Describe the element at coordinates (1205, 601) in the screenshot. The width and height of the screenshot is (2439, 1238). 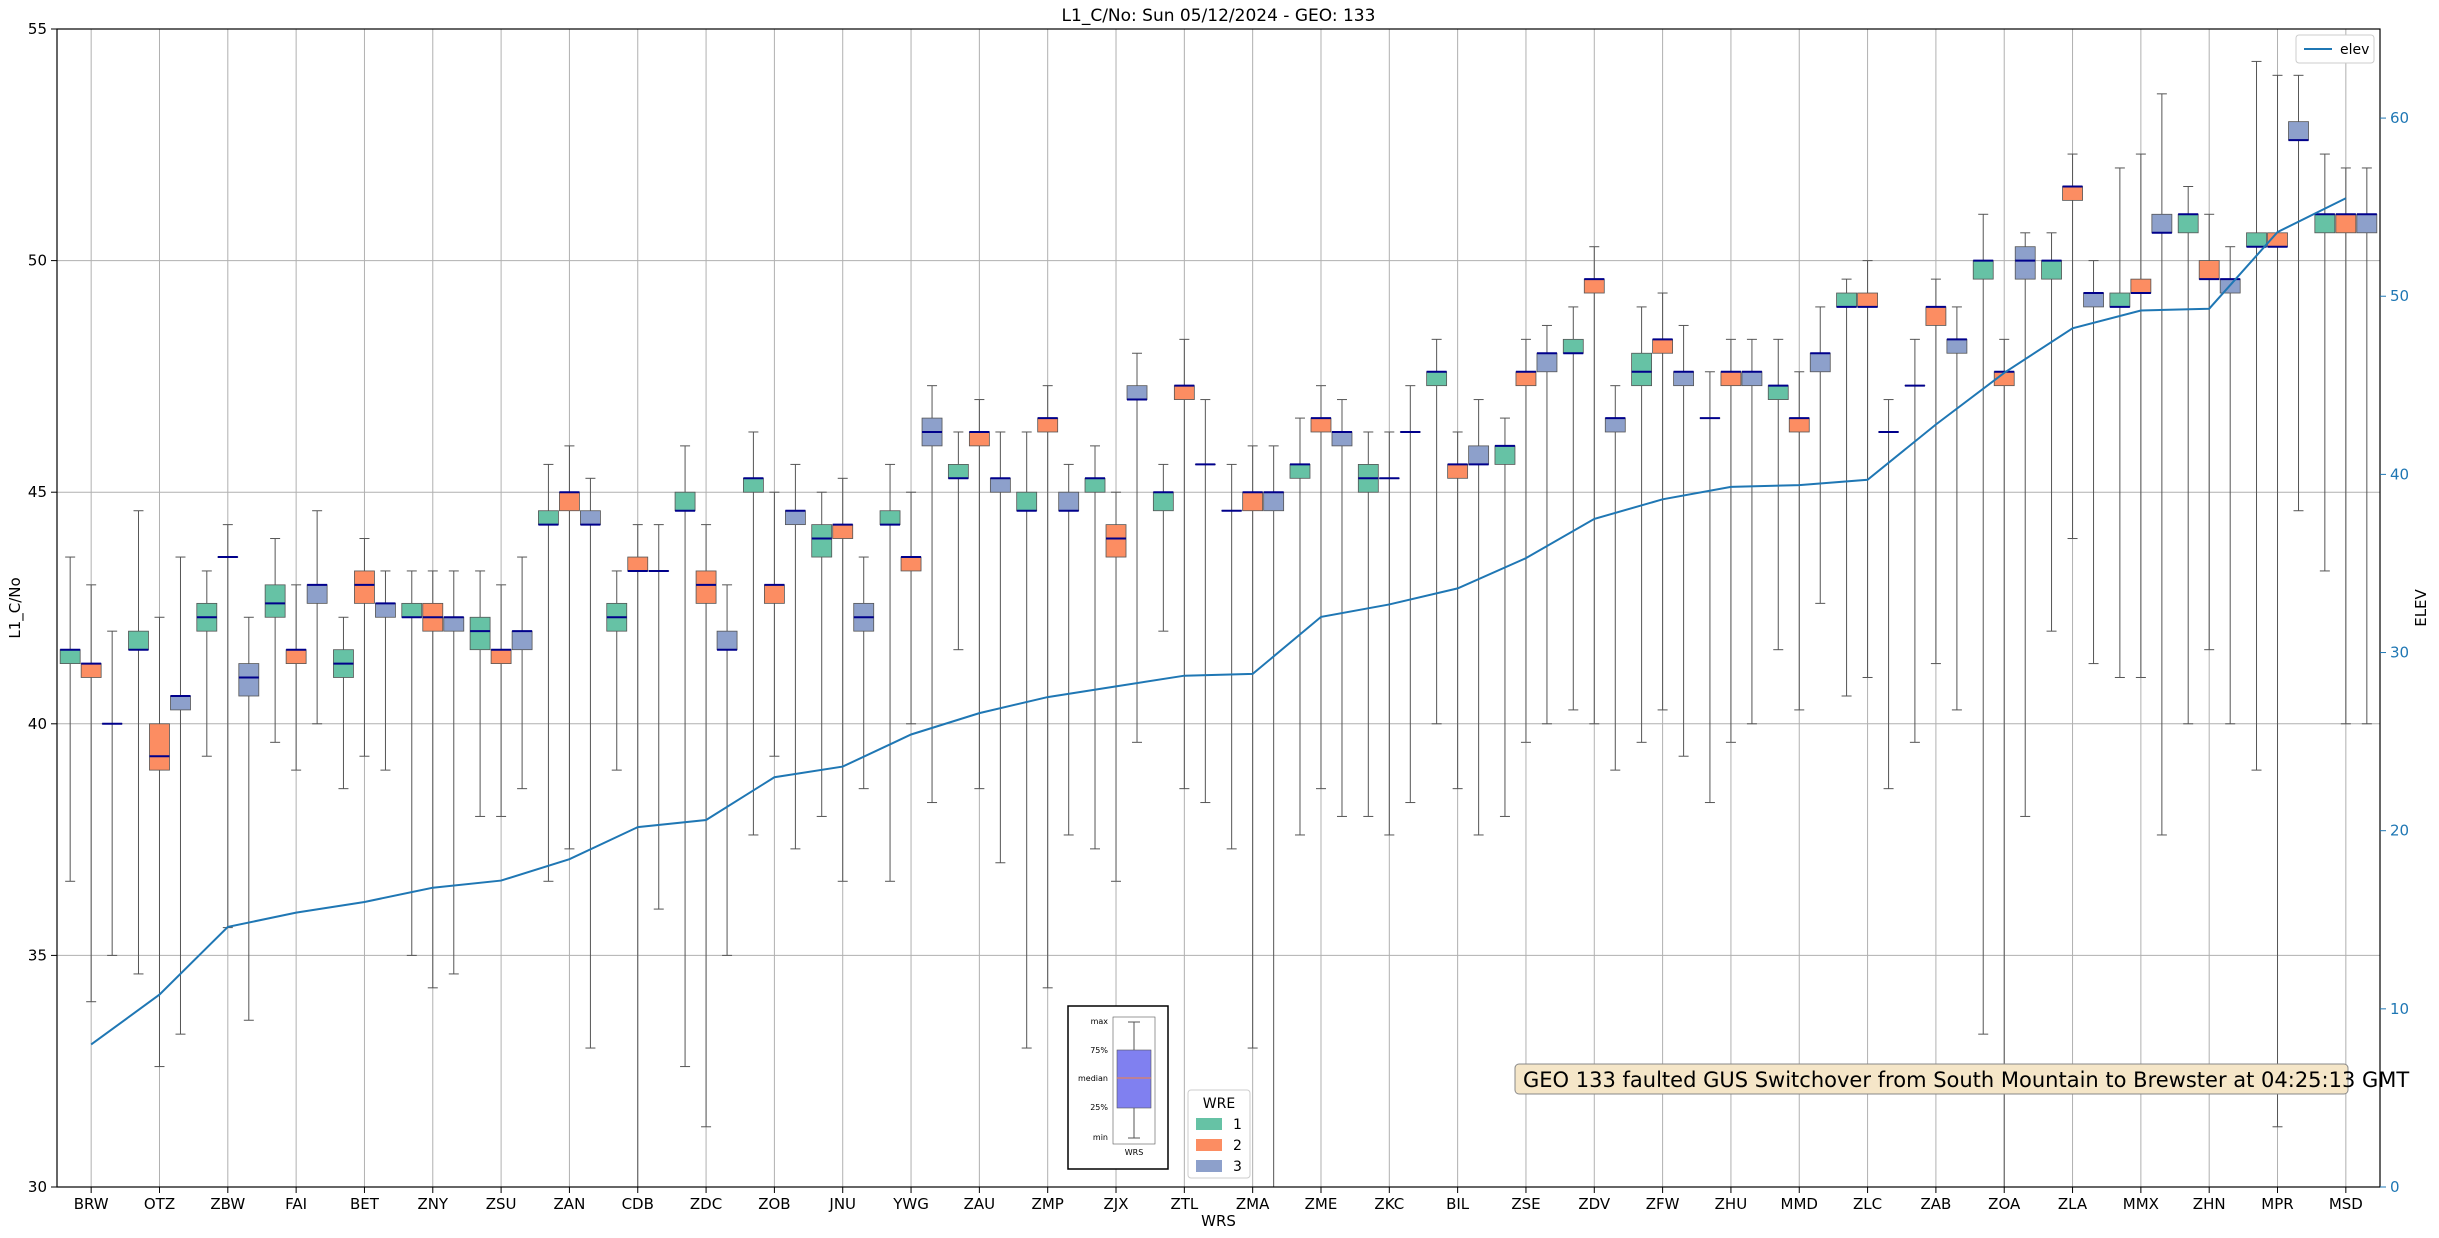
I see `box-ztl-wre3` at that location.